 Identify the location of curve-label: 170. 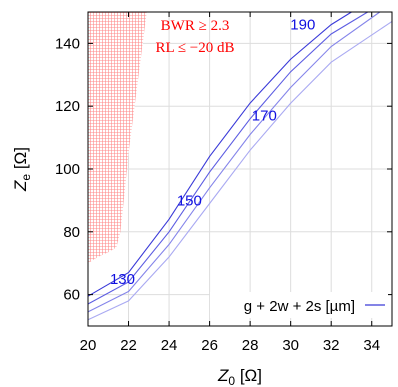
(264, 116).